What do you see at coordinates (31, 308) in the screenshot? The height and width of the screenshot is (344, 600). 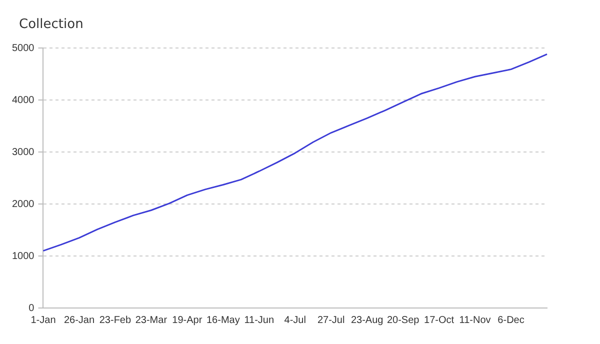 I see `y-tick-label: 0` at bounding box center [31, 308].